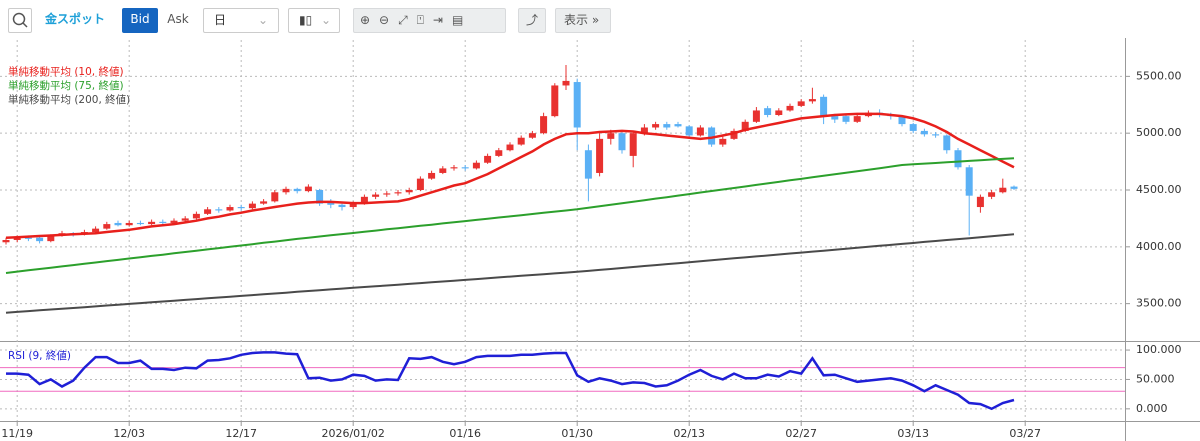  I want to click on x-tick-label: 01/16, so click(465, 433).